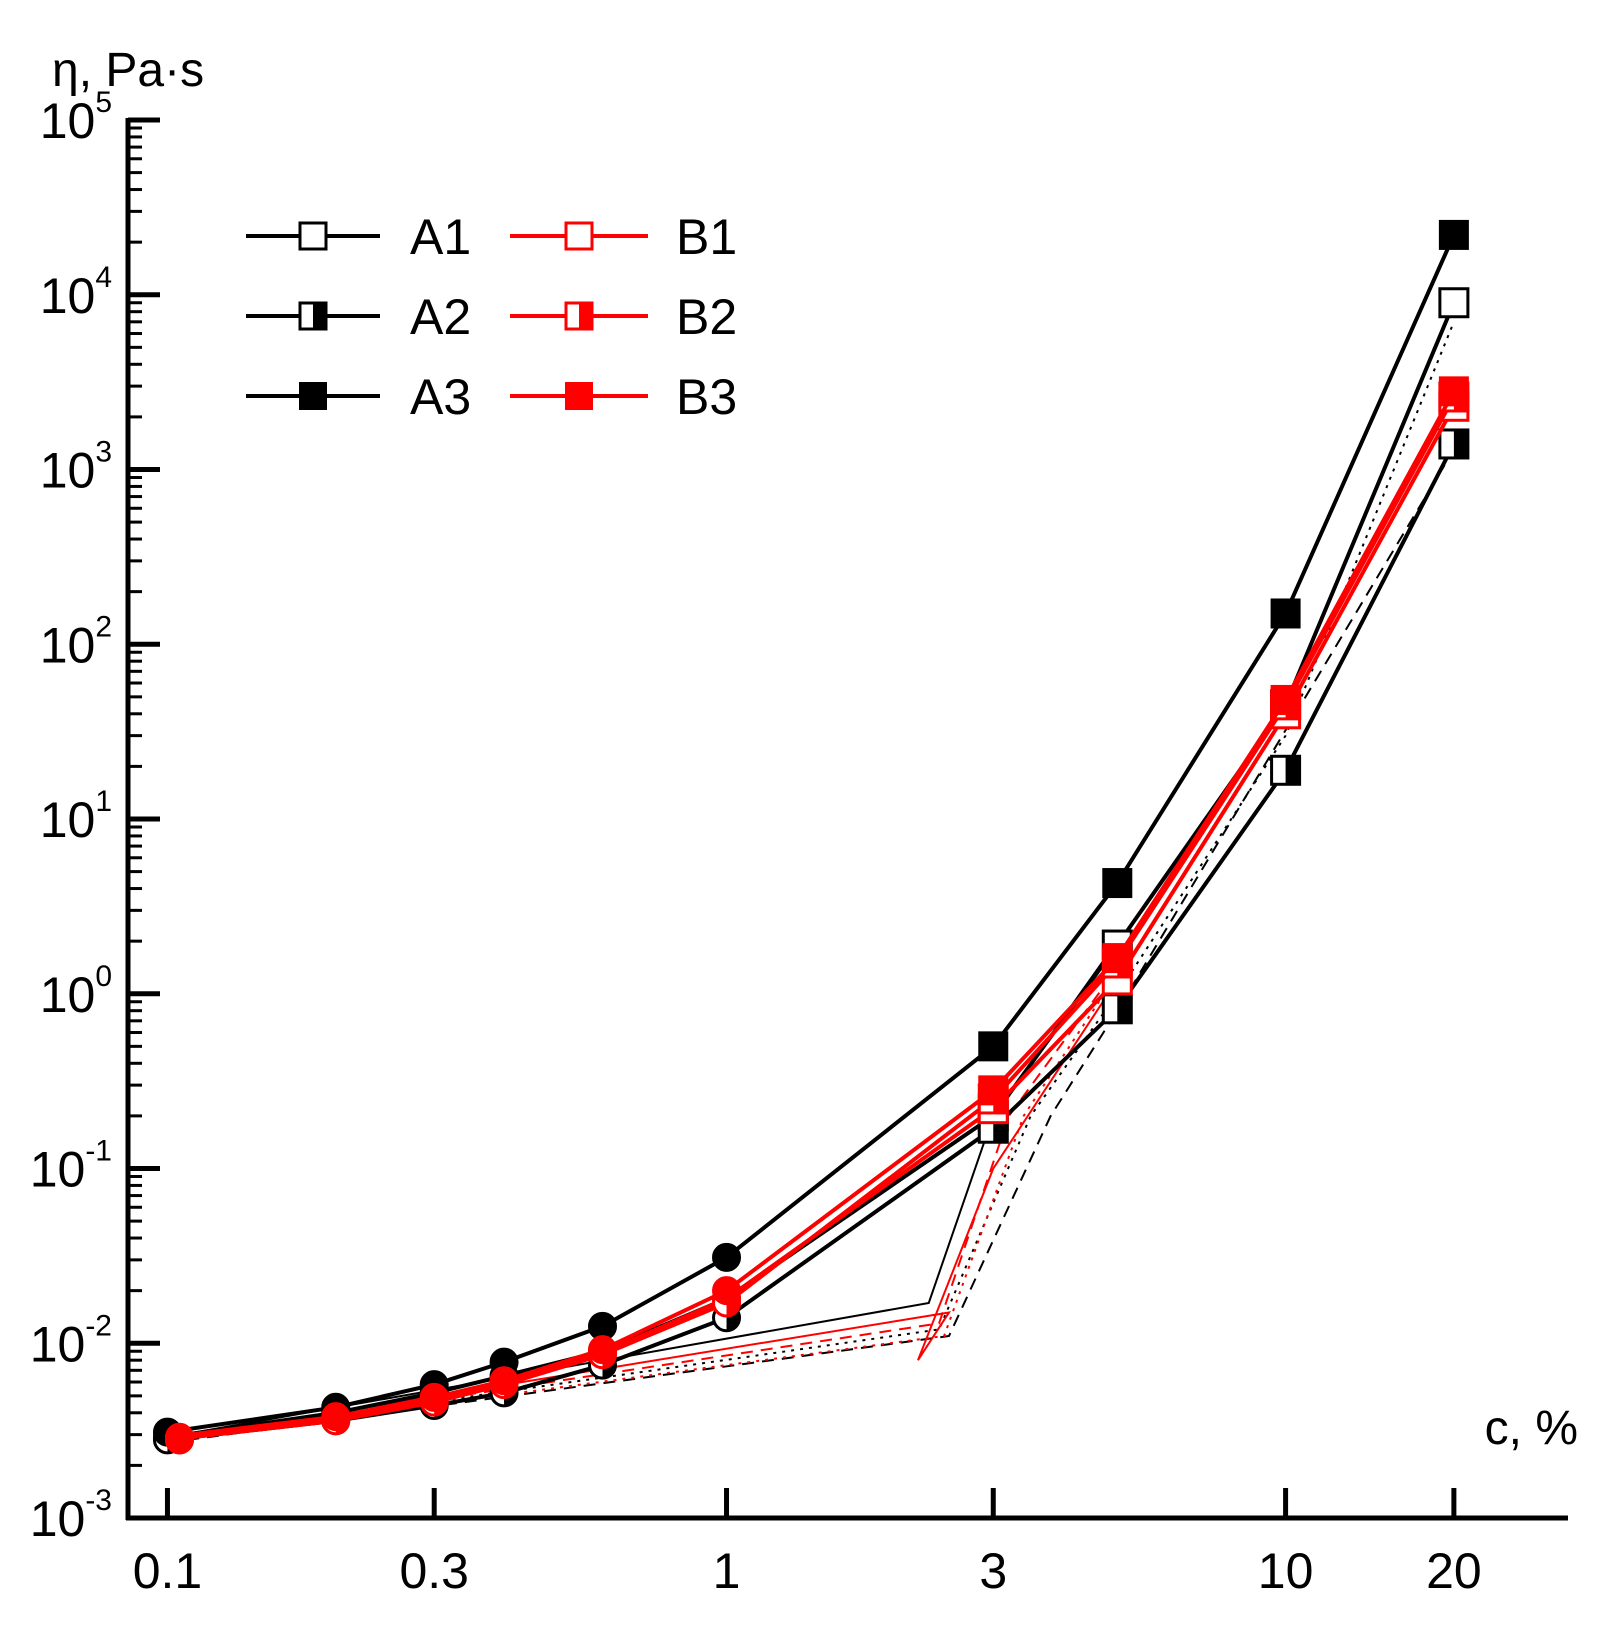  Describe the element at coordinates (1454, 1571) in the screenshot. I see `x-tick-label: 20` at that location.